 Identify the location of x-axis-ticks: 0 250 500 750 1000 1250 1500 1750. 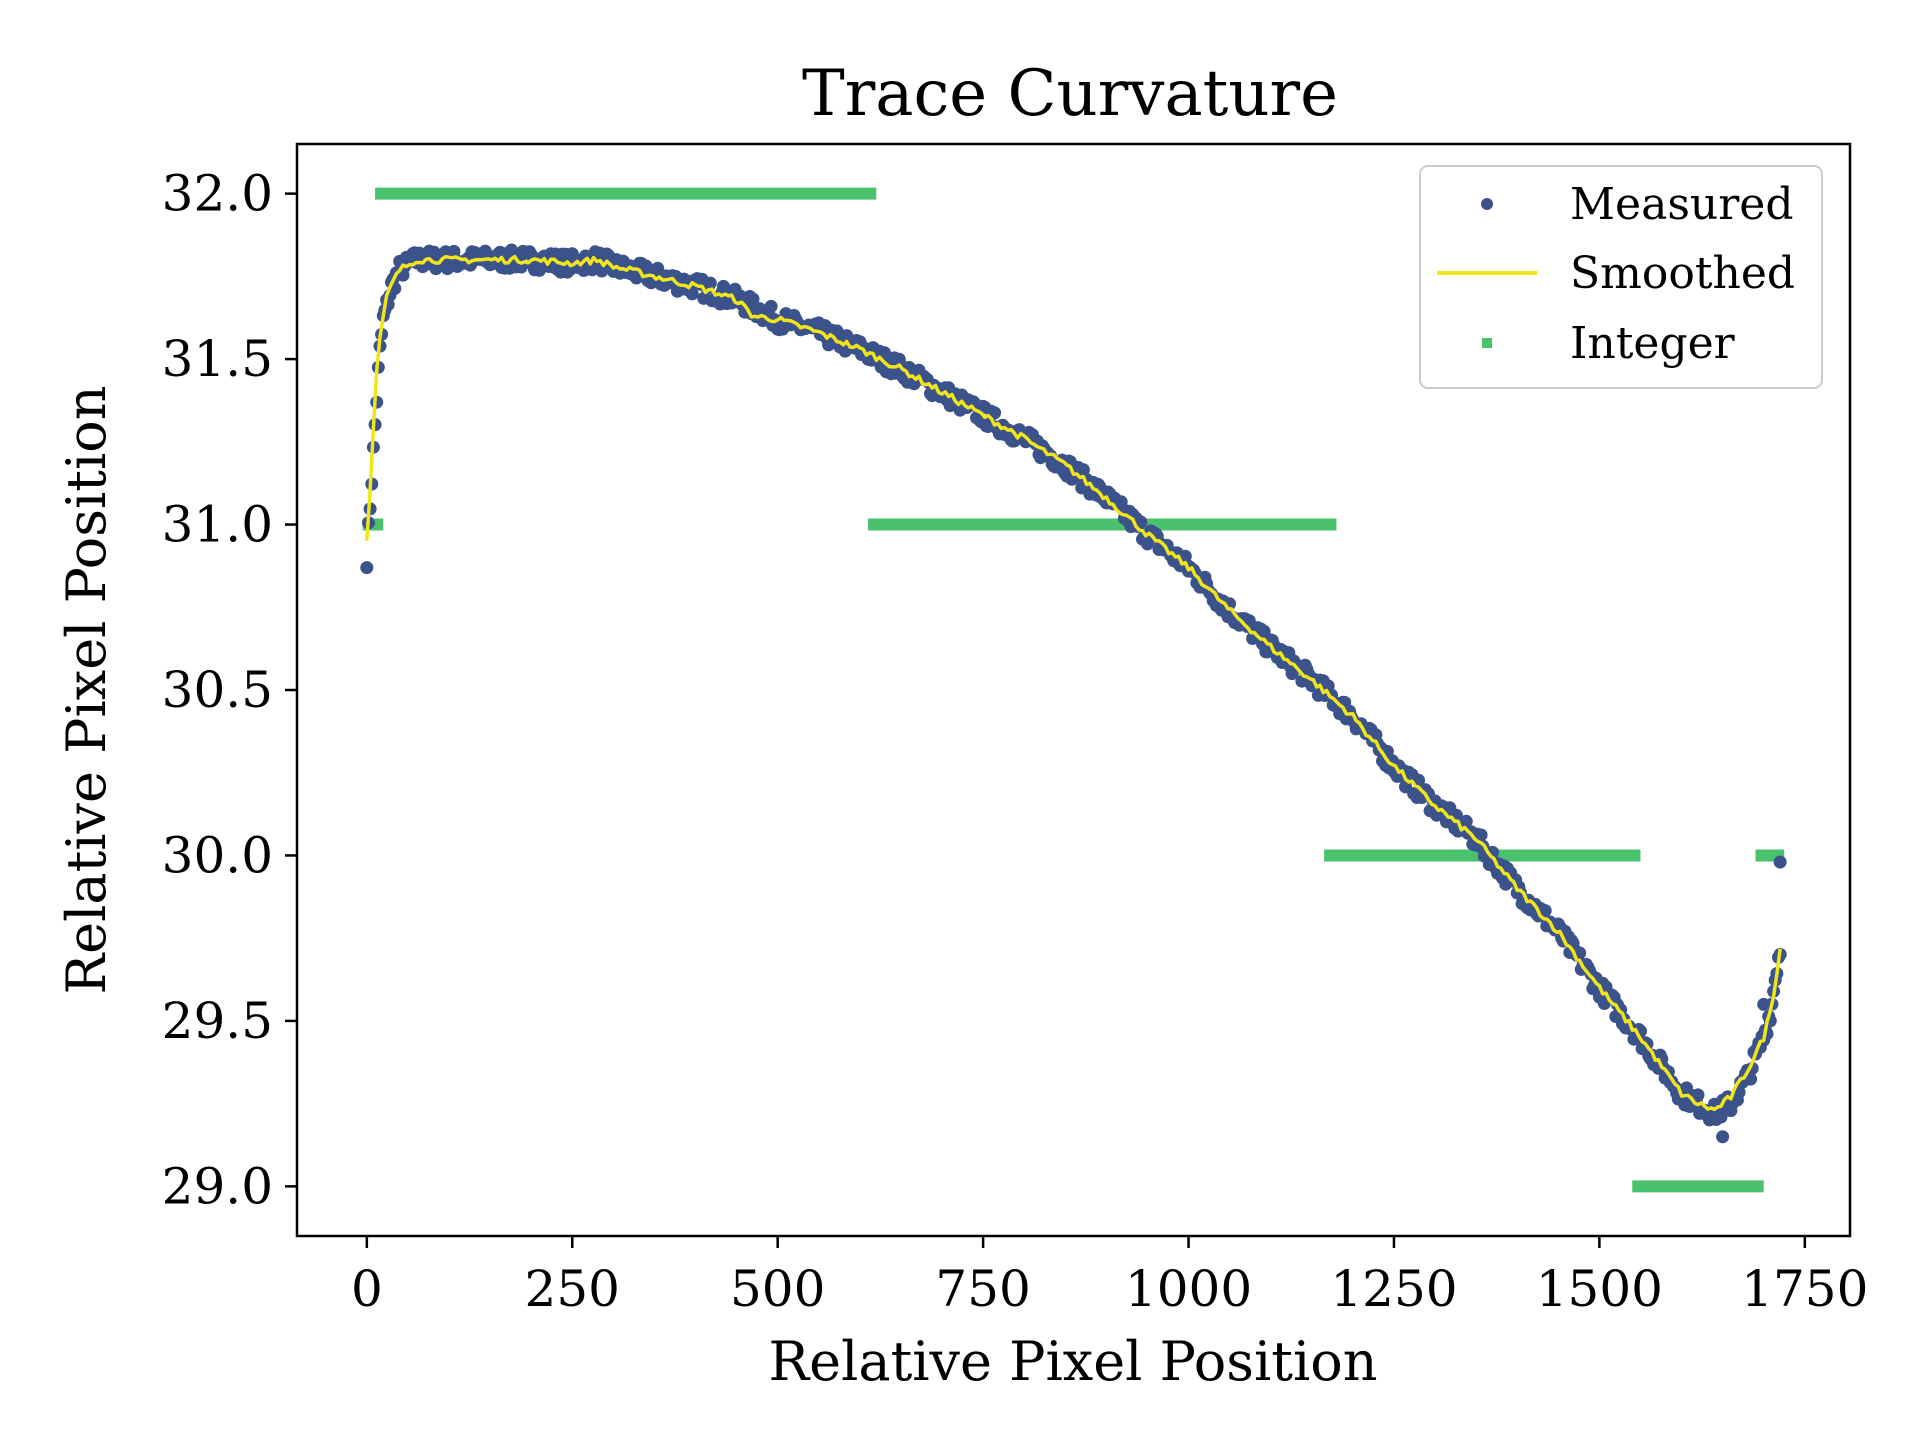
(1109, 1277).